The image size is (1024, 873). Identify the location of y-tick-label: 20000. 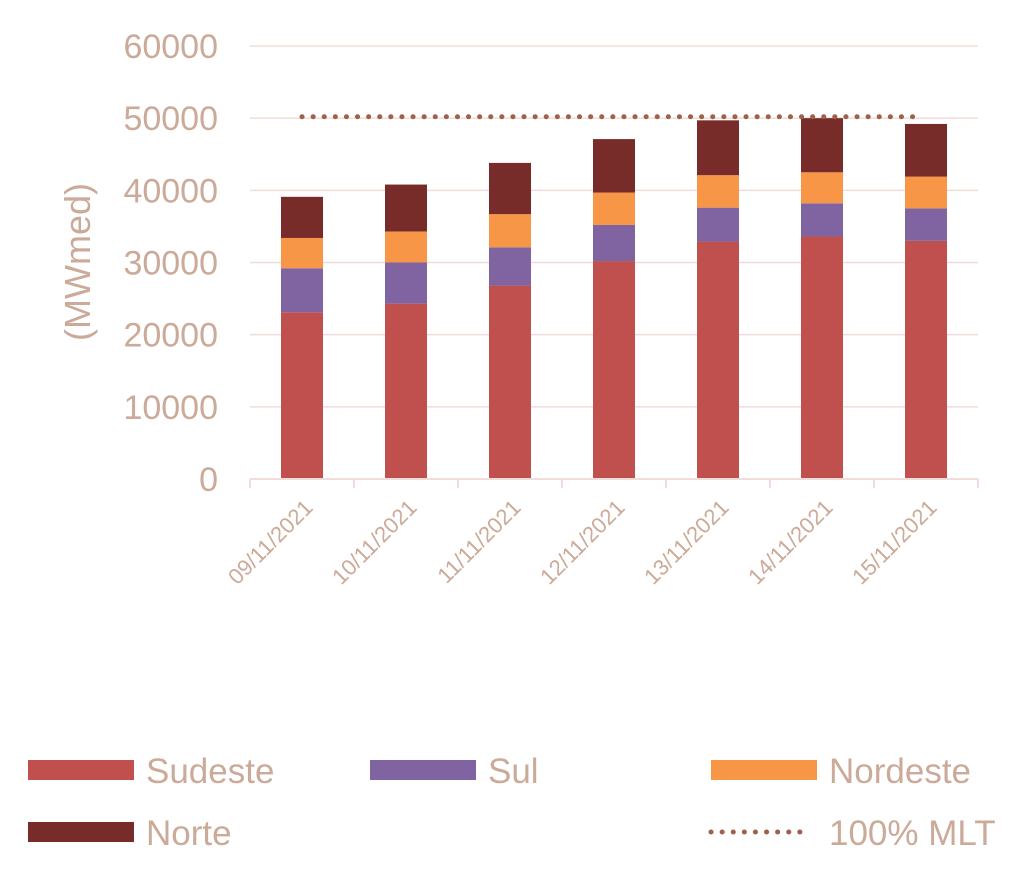
(170, 336).